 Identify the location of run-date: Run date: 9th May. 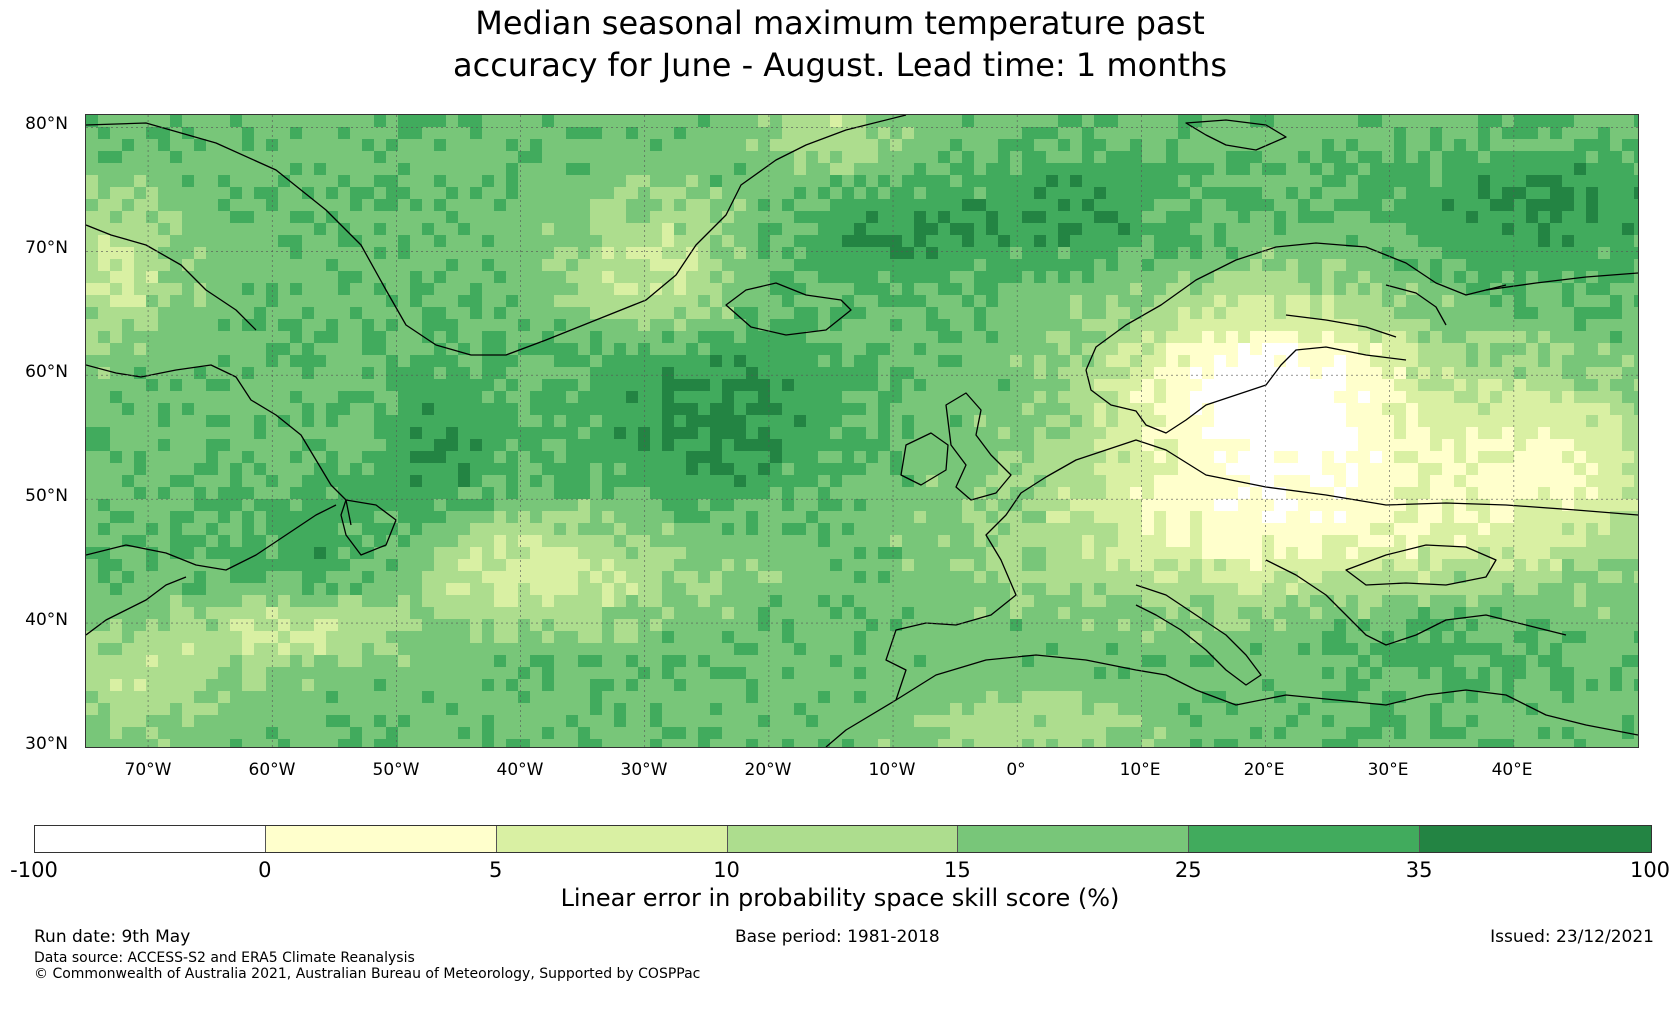
(112, 937).